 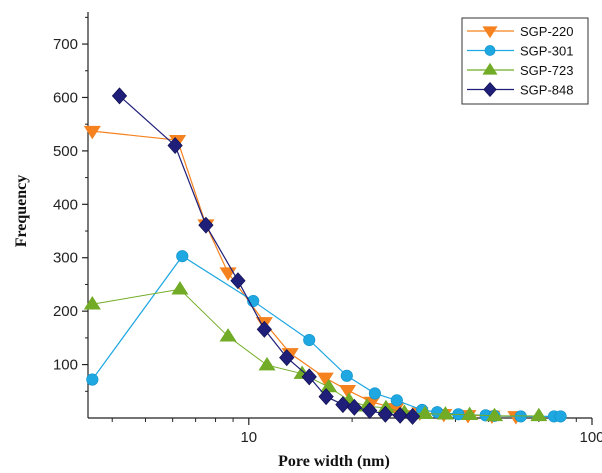 I want to click on legend-label: SGP-848, so click(x=546, y=90).